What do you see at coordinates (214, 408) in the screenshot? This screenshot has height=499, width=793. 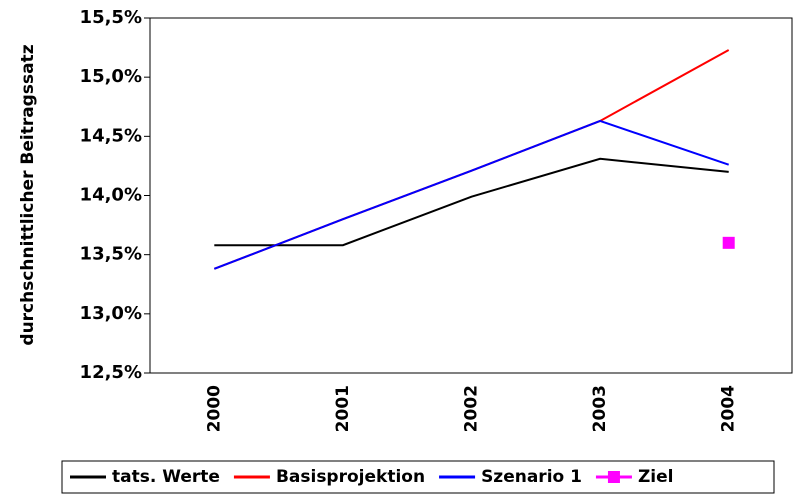 I see `x-tick-label: 2000` at bounding box center [214, 408].